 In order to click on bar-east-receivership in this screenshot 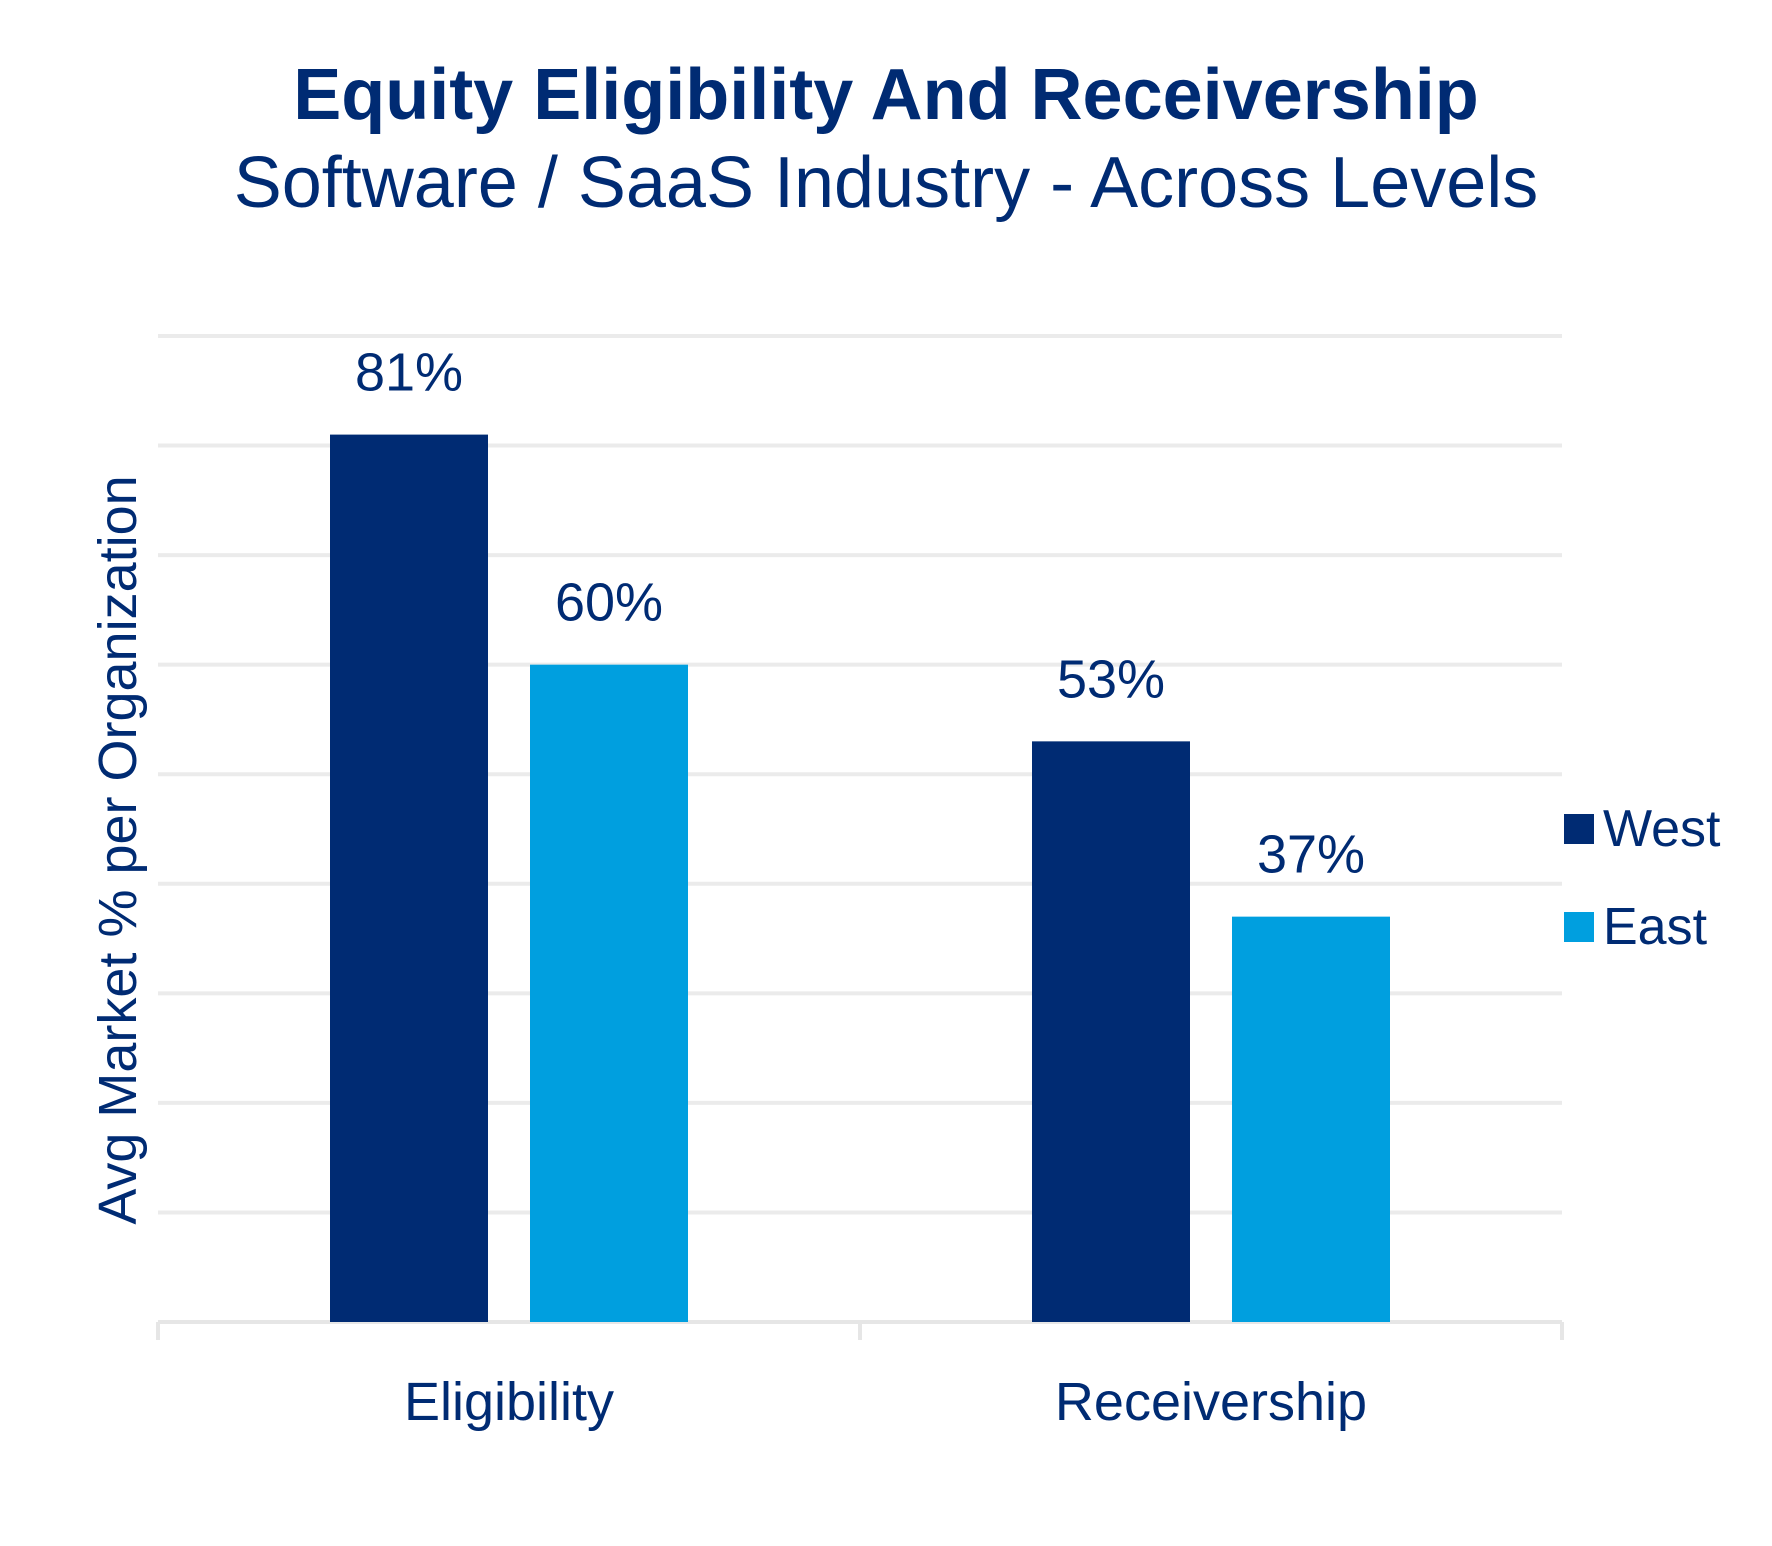, I will do `click(1311, 1119)`.